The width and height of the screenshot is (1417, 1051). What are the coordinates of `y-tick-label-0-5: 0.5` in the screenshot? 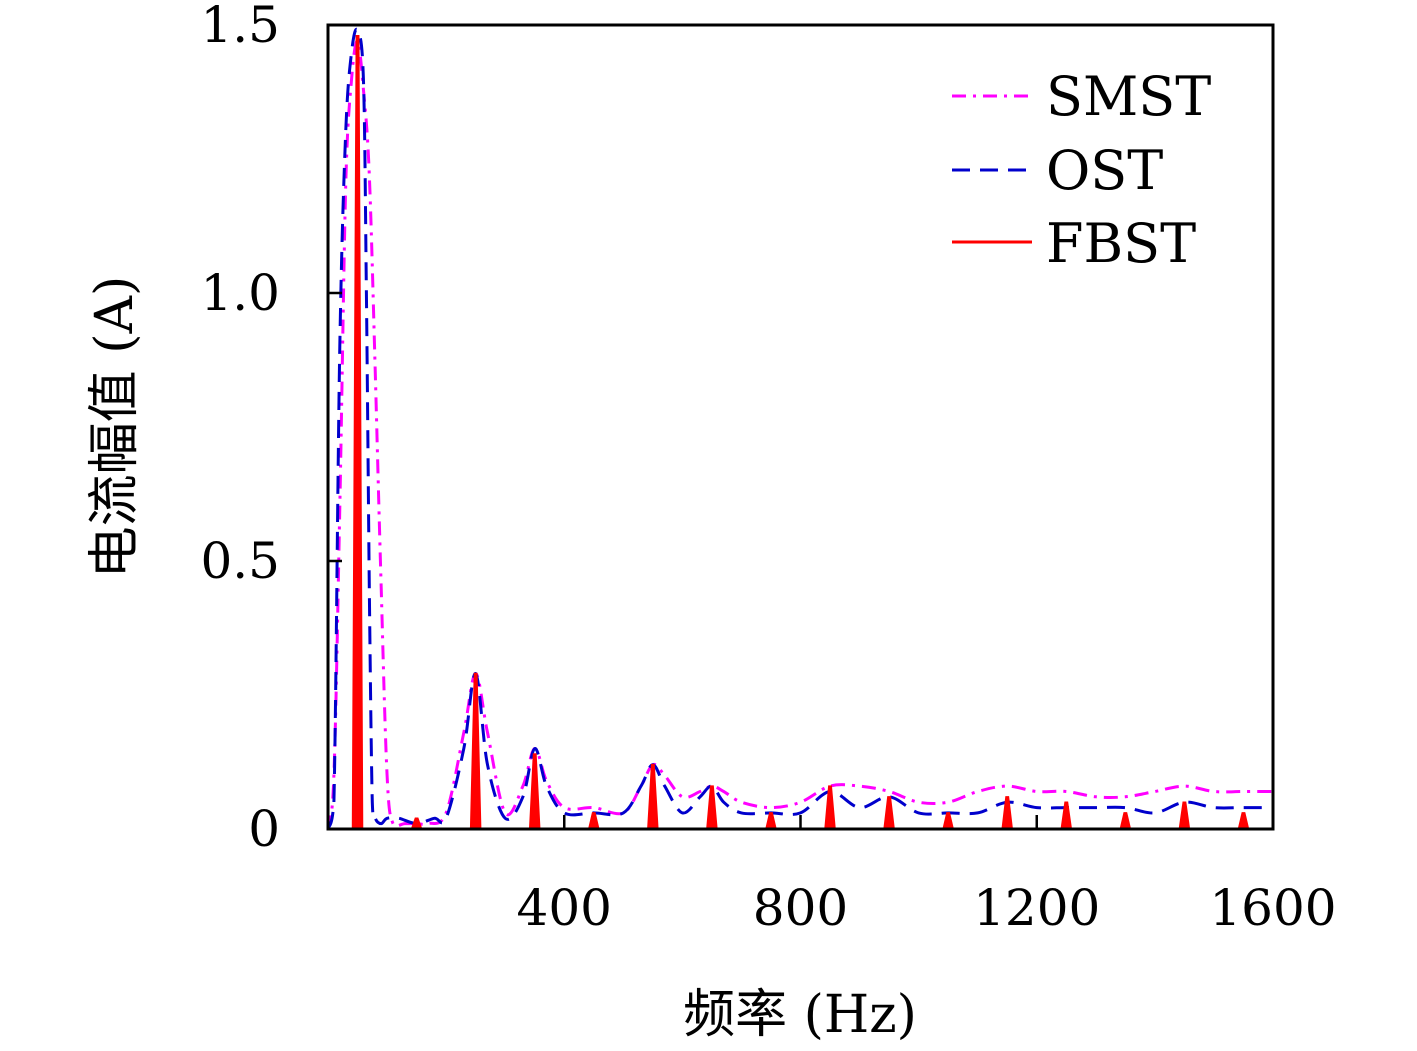 It's located at (240, 561).